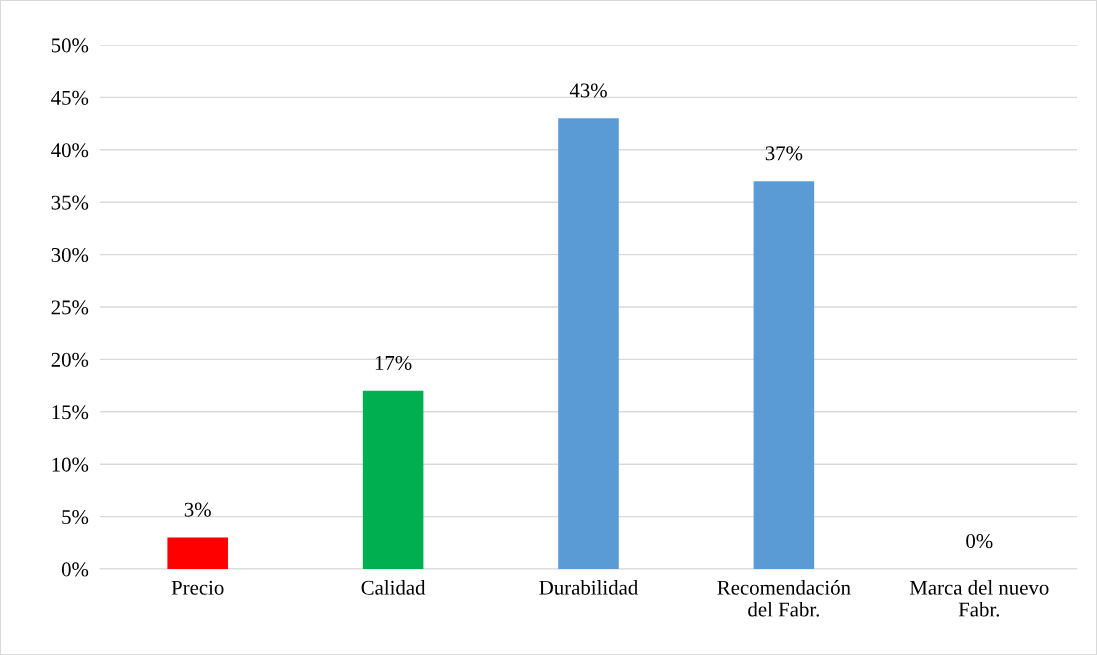  What do you see at coordinates (784, 153) in the screenshot?
I see `data-label: 37%` at bounding box center [784, 153].